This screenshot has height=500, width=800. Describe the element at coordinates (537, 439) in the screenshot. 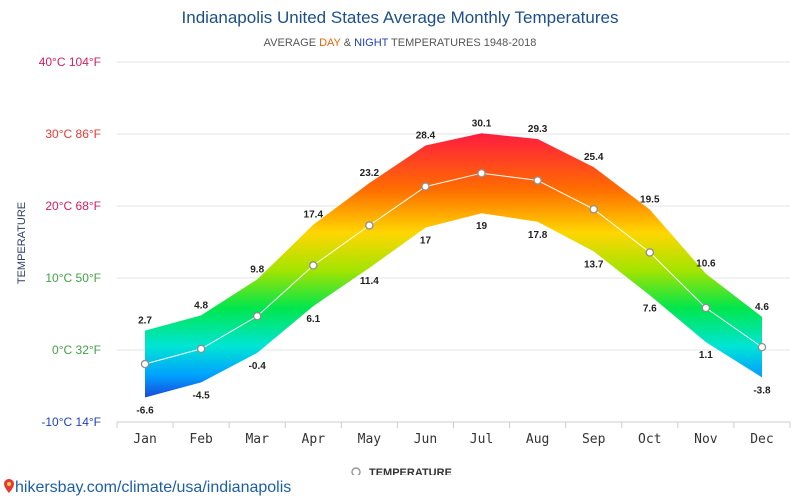

I see `x-tick-label: Aug` at that location.